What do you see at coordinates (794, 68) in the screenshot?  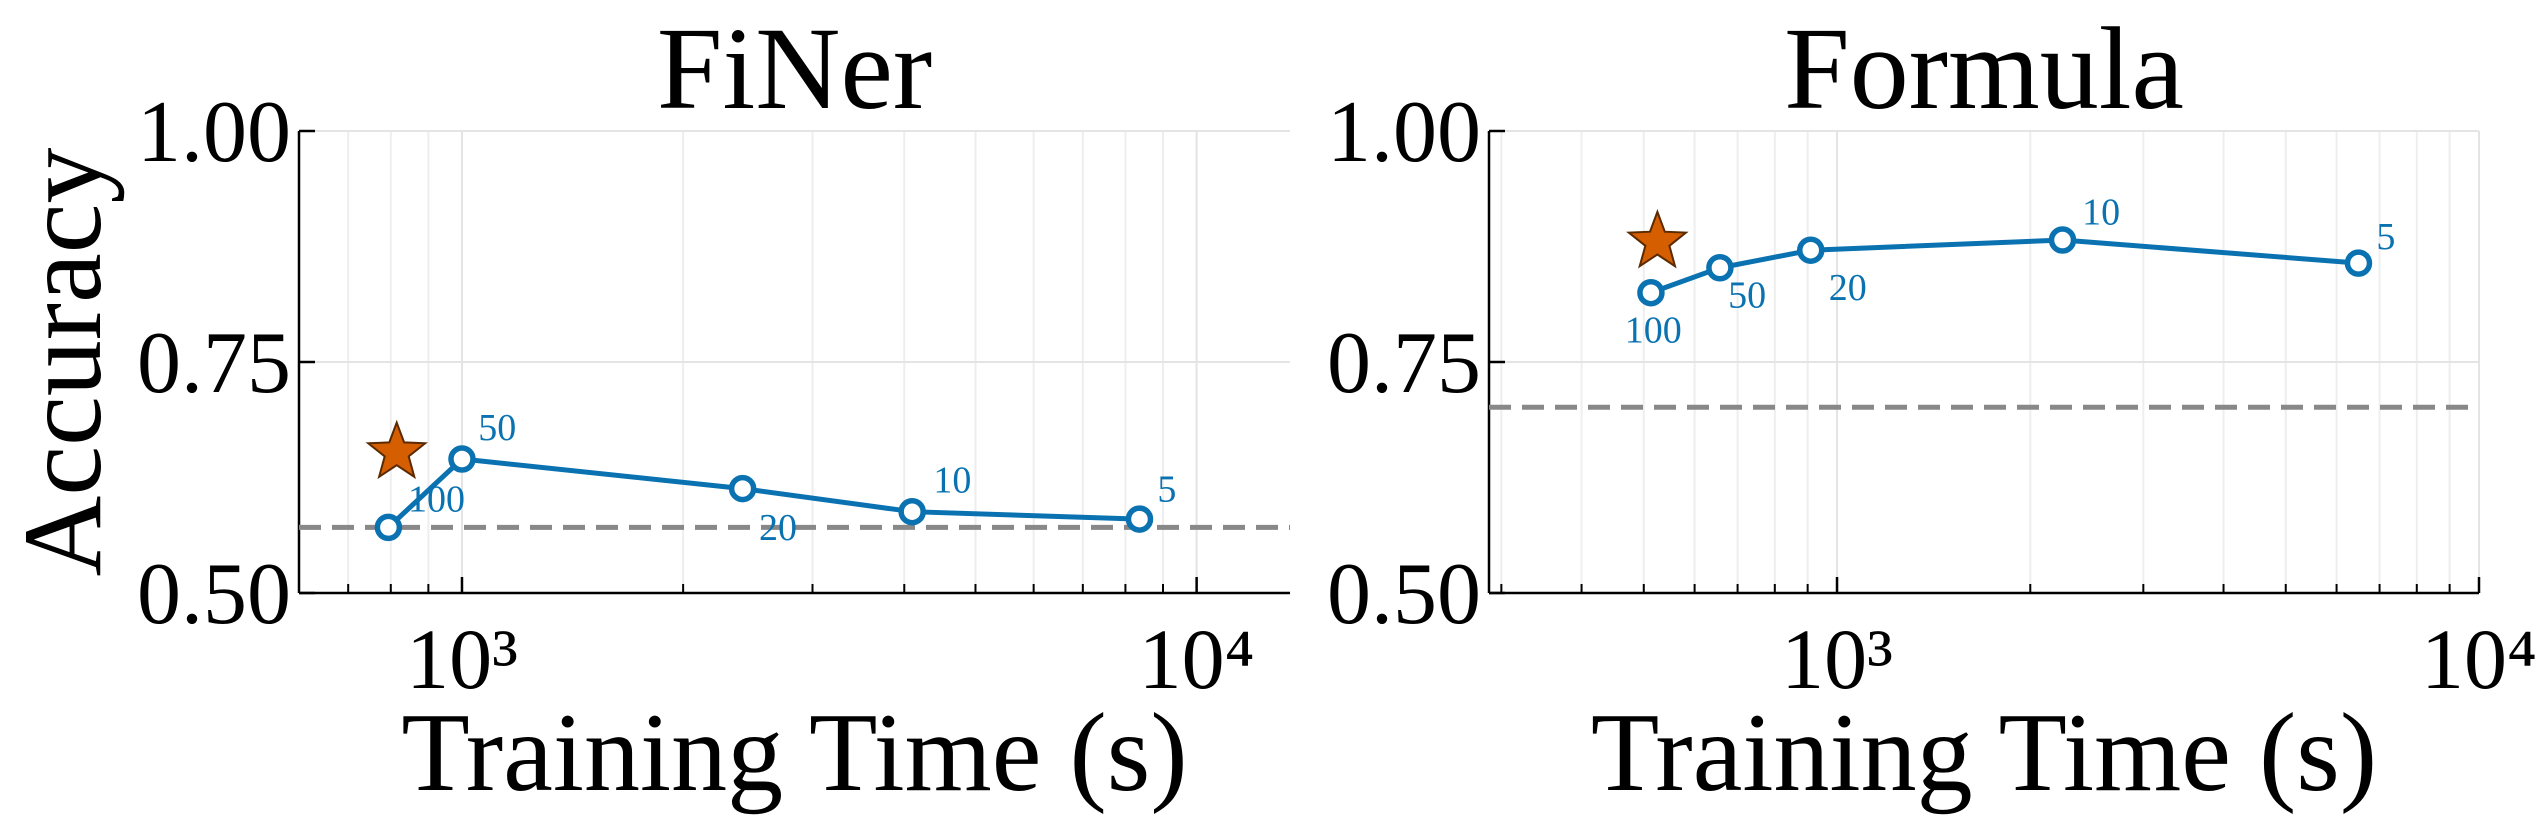 I see `chart-title: FiNer` at bounding box center [794, 68].